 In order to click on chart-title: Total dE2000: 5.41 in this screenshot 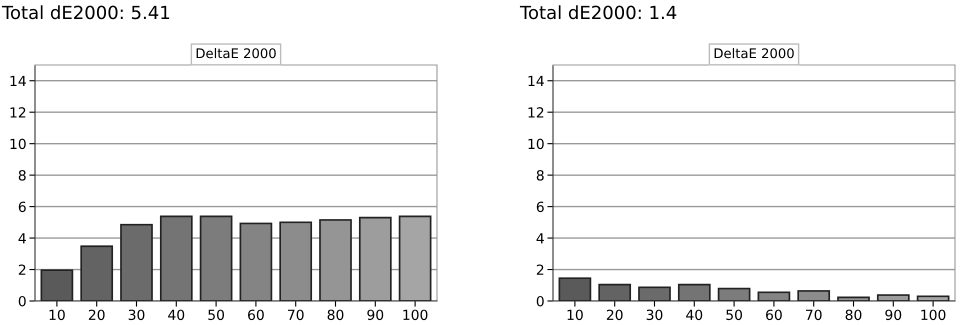, I will do `click(86, 12)`.